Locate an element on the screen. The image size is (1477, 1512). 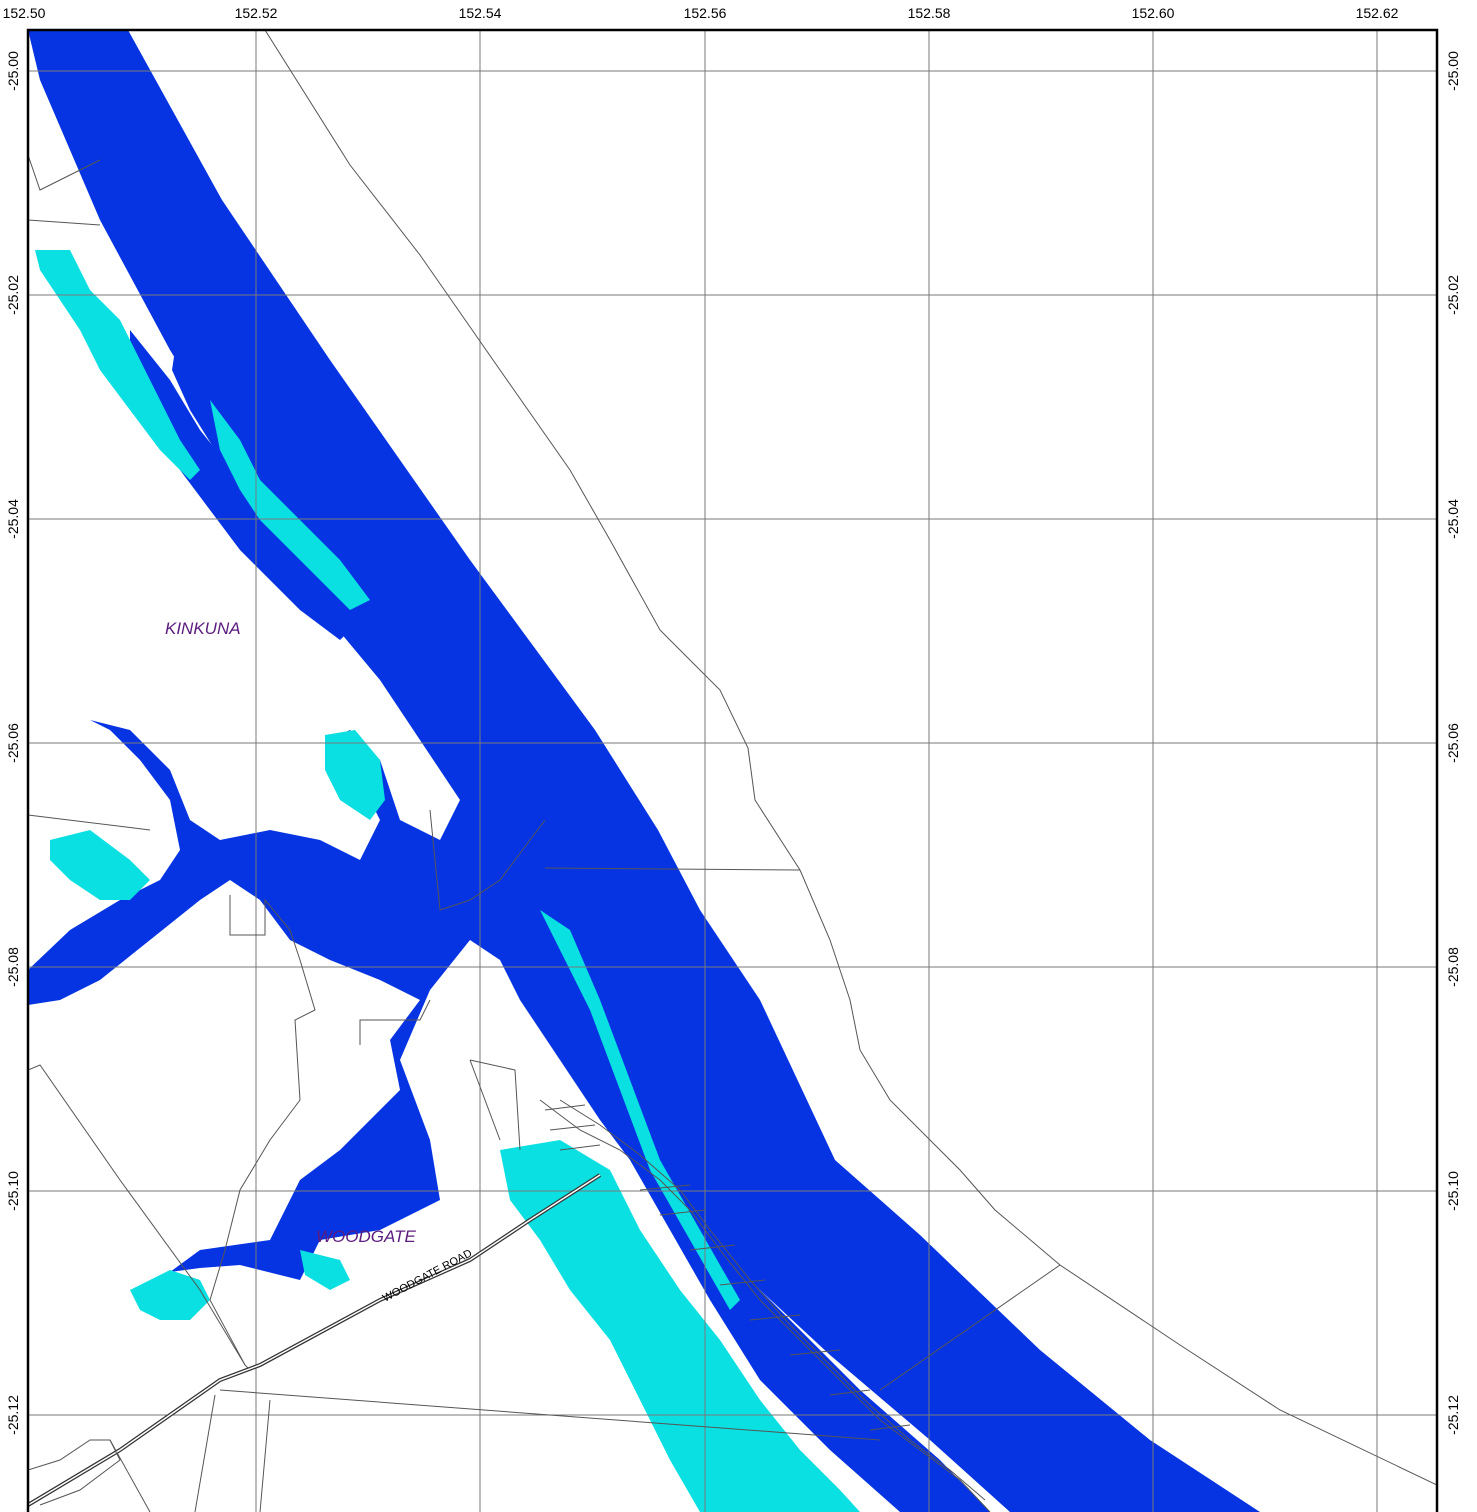
shallow-water-inner-islands is located at coordinates (290, 505).